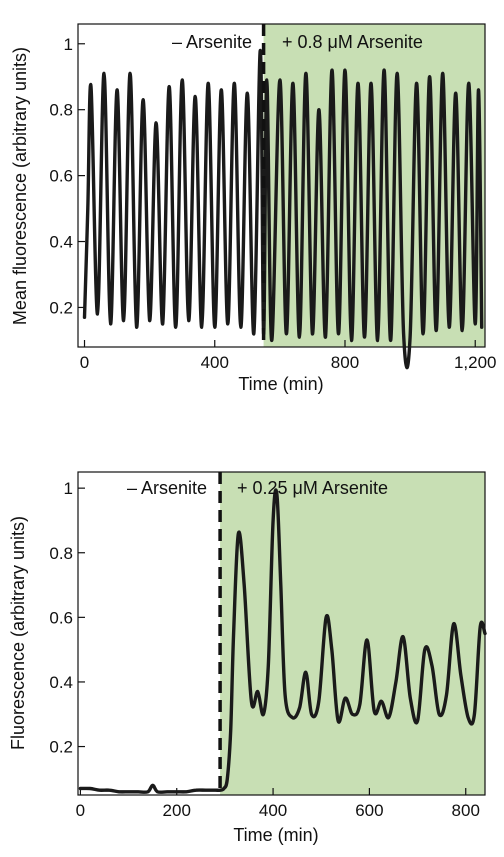  I want to click on x-tick-label-top: 400, so click(215, 362).